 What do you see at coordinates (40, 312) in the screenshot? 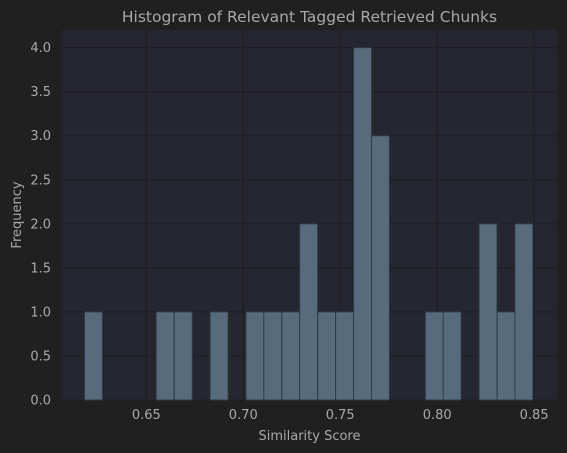
I see `y-tick-label: 1.0` at bounding box center [40, 312].